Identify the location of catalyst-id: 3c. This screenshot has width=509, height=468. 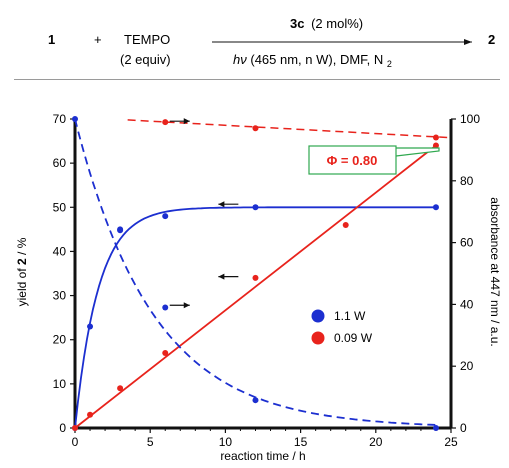
(297, 23).